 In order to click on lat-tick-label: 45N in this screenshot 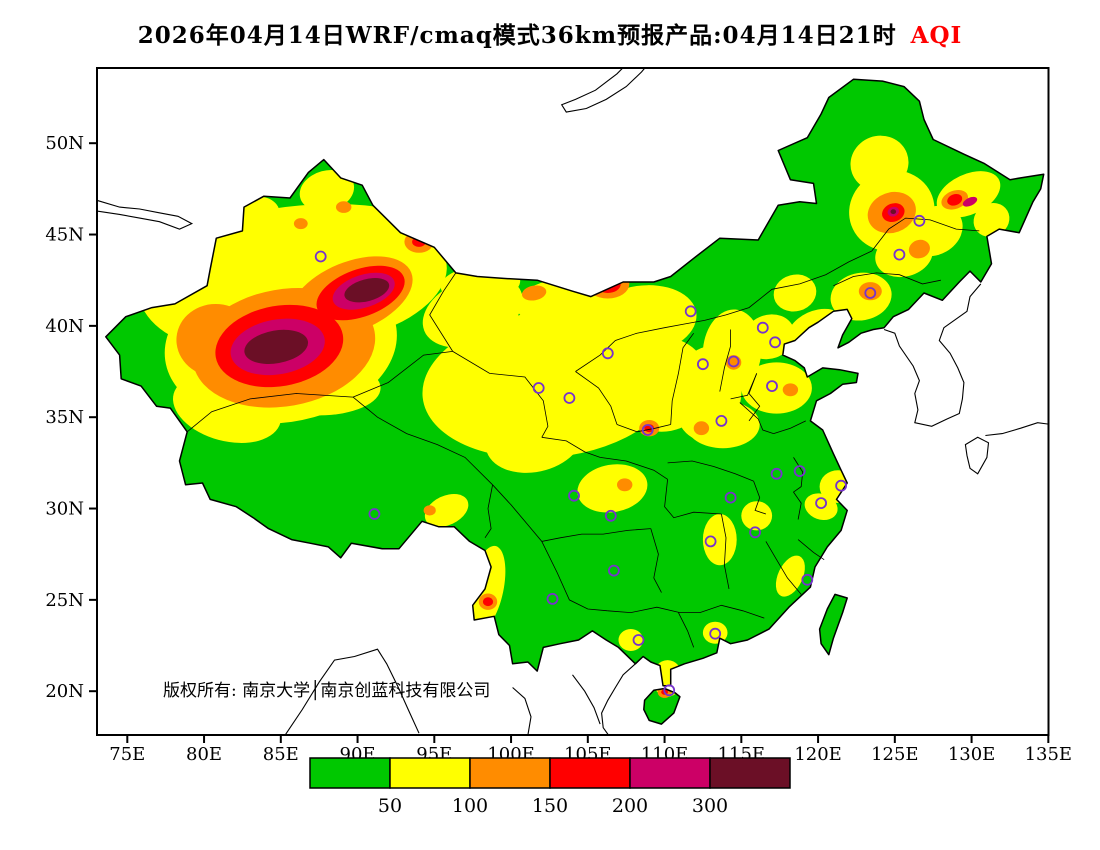, I will do `click(64, 235)`.